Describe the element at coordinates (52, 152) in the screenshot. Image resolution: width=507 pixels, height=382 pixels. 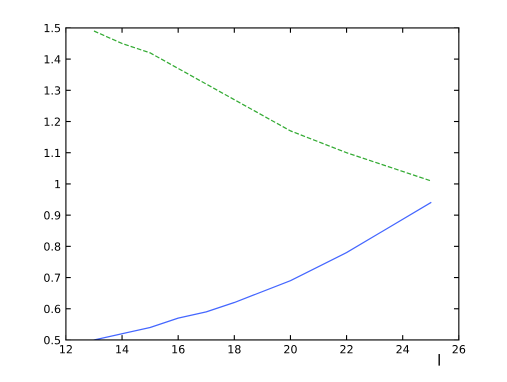
I see `y-tick-label: 1.1` at that location.